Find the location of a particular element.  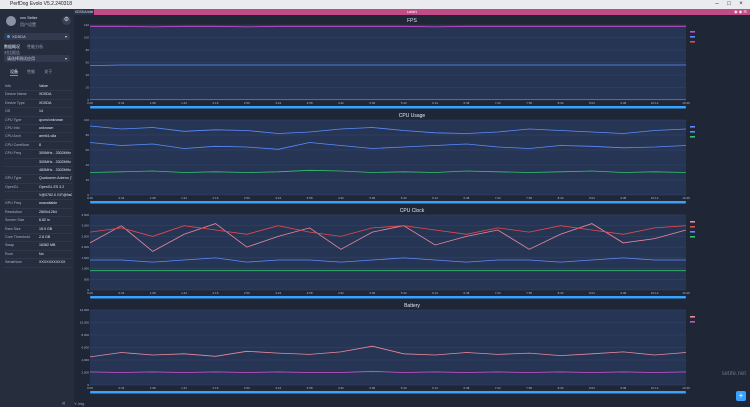

chart-title: CPU Usage is located at coordinates (412, 116).